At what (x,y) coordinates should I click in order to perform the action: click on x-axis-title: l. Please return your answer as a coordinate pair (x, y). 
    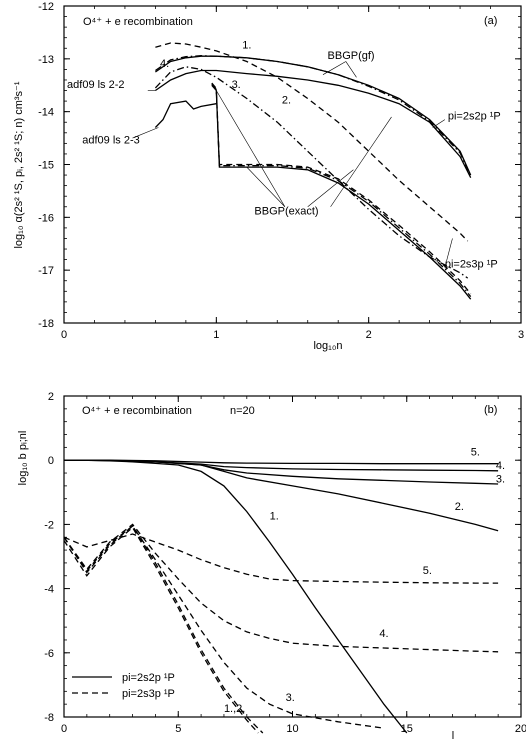
    Looking at the image, I should click on (453, 736).